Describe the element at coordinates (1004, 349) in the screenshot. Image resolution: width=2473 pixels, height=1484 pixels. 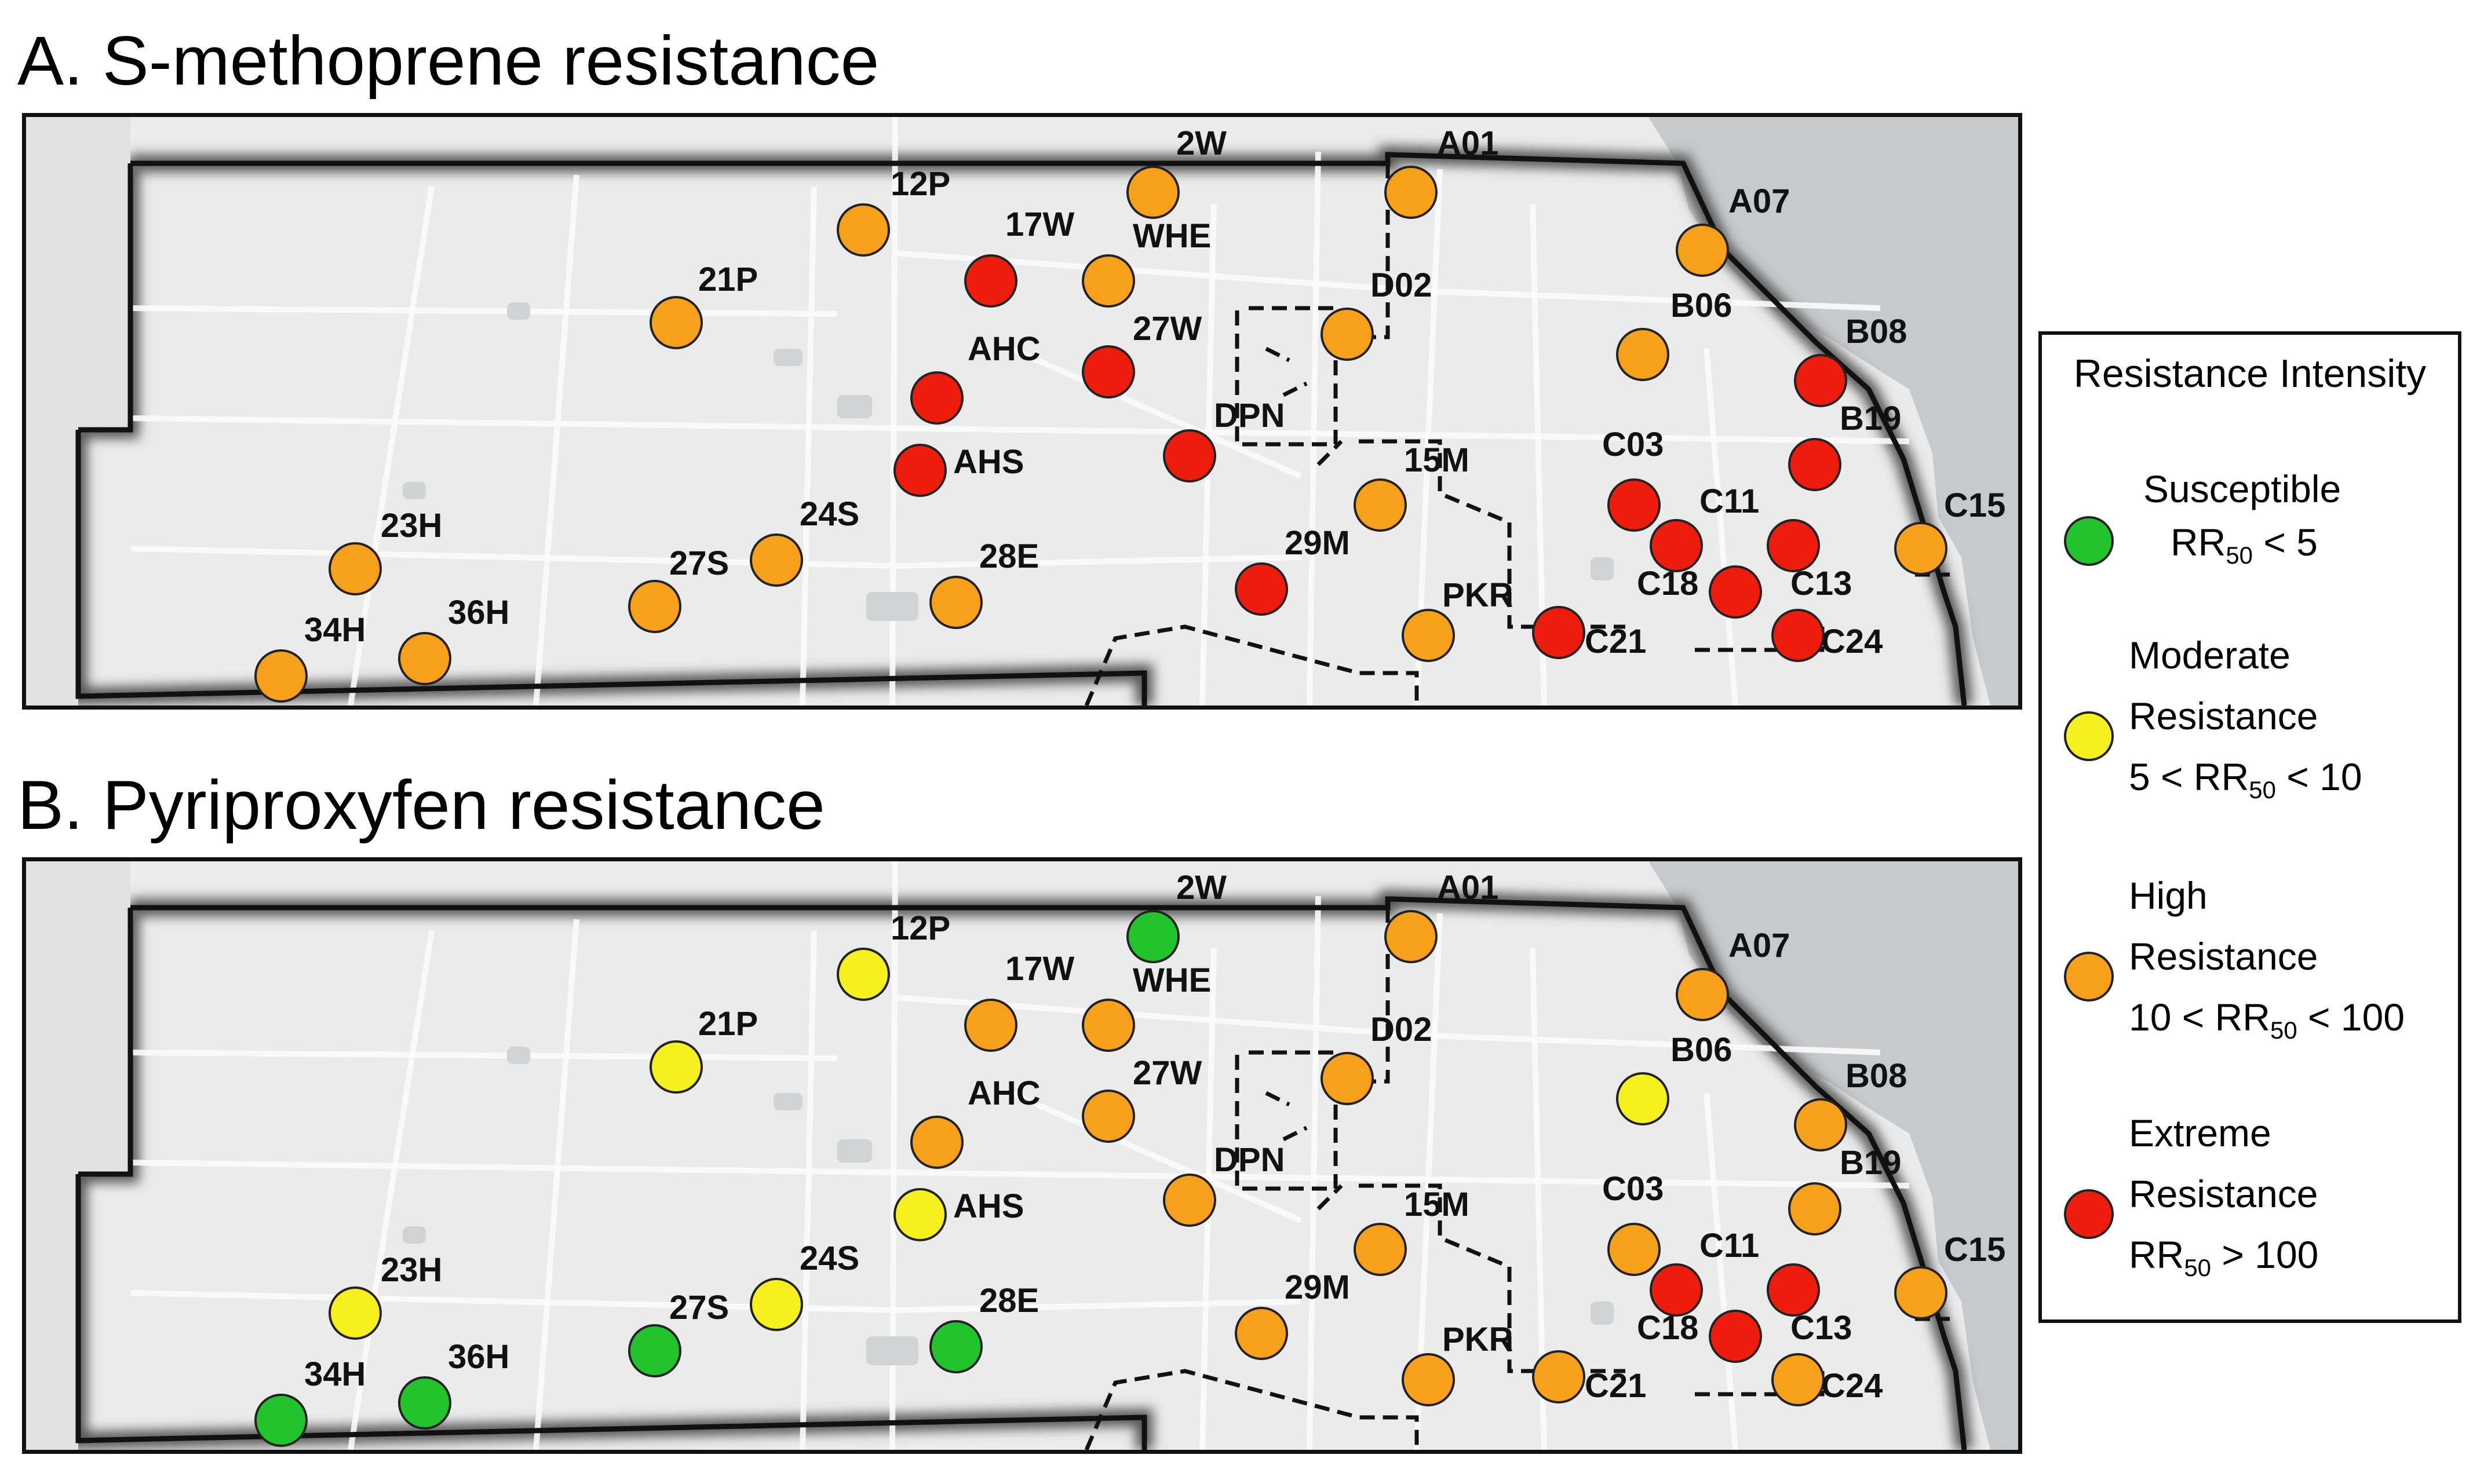
I see `site-label-ahc: AHC` at that location.